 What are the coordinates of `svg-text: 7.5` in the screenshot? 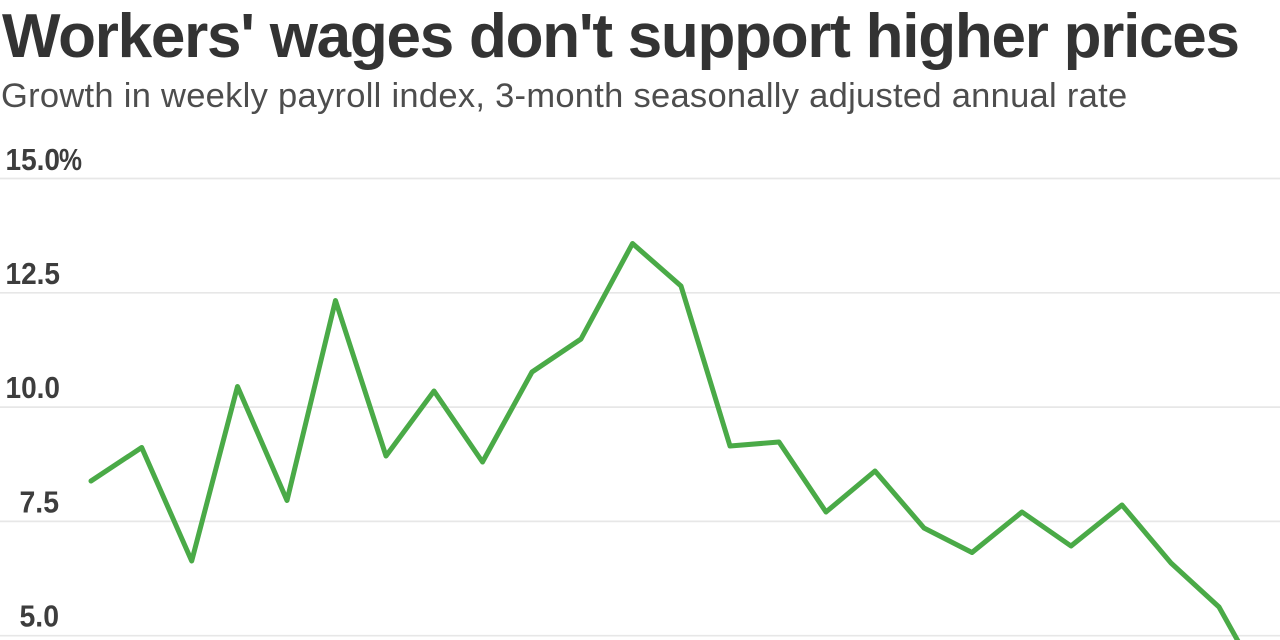 It's located at (40, 502).